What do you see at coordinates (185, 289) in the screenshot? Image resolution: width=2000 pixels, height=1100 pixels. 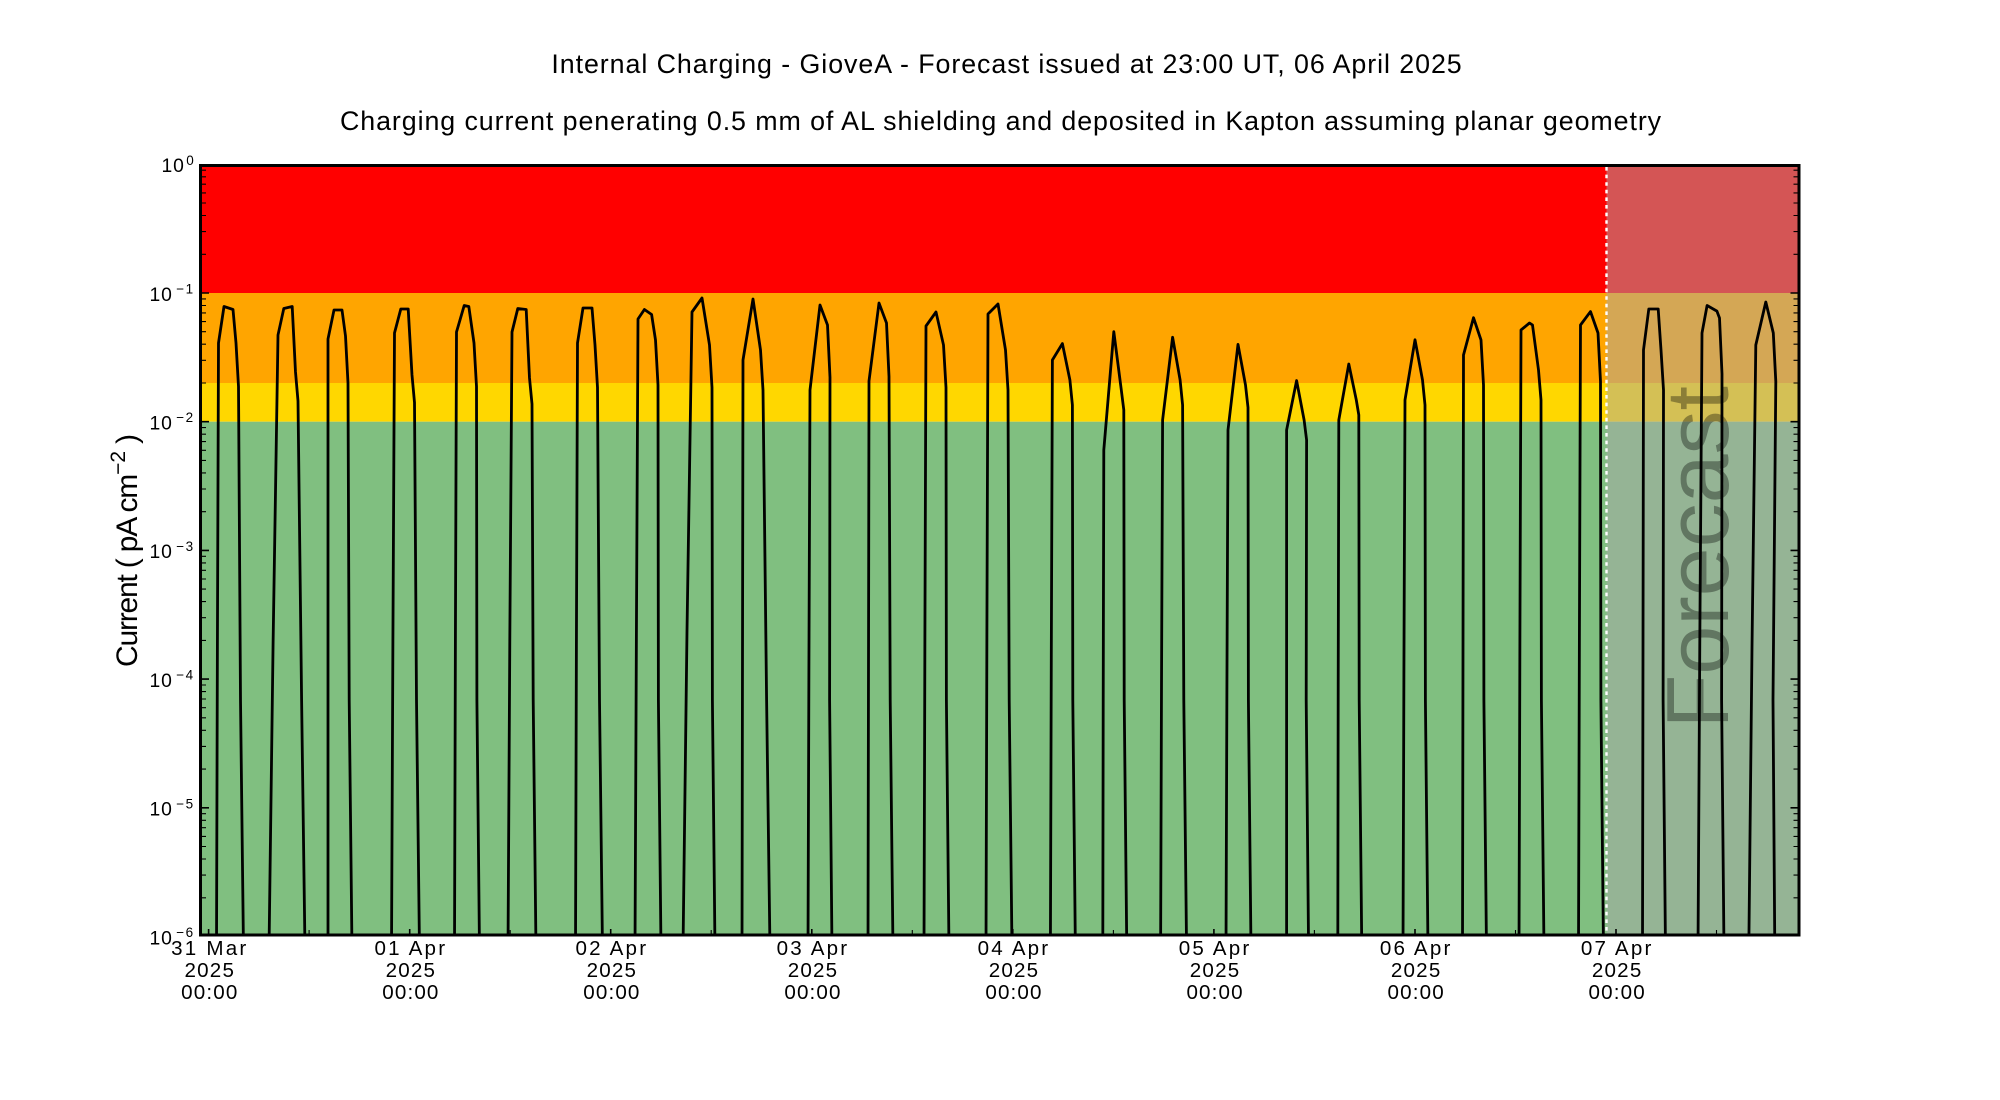 I see `svg-text: −1` at bounding box center [185, 289].